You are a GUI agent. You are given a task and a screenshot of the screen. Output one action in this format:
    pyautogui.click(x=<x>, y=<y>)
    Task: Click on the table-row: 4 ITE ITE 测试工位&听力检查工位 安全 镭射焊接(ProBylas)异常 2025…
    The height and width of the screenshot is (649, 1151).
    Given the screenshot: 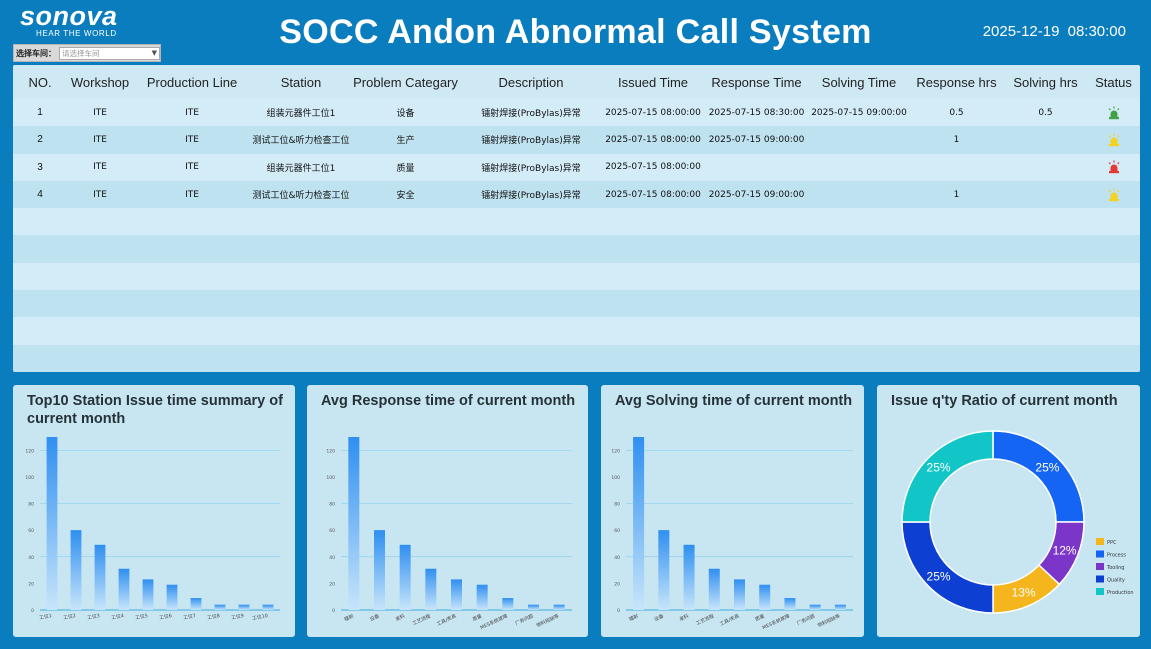 What is the action you would take?
    pyautogui.click(x=576, y=194)
    